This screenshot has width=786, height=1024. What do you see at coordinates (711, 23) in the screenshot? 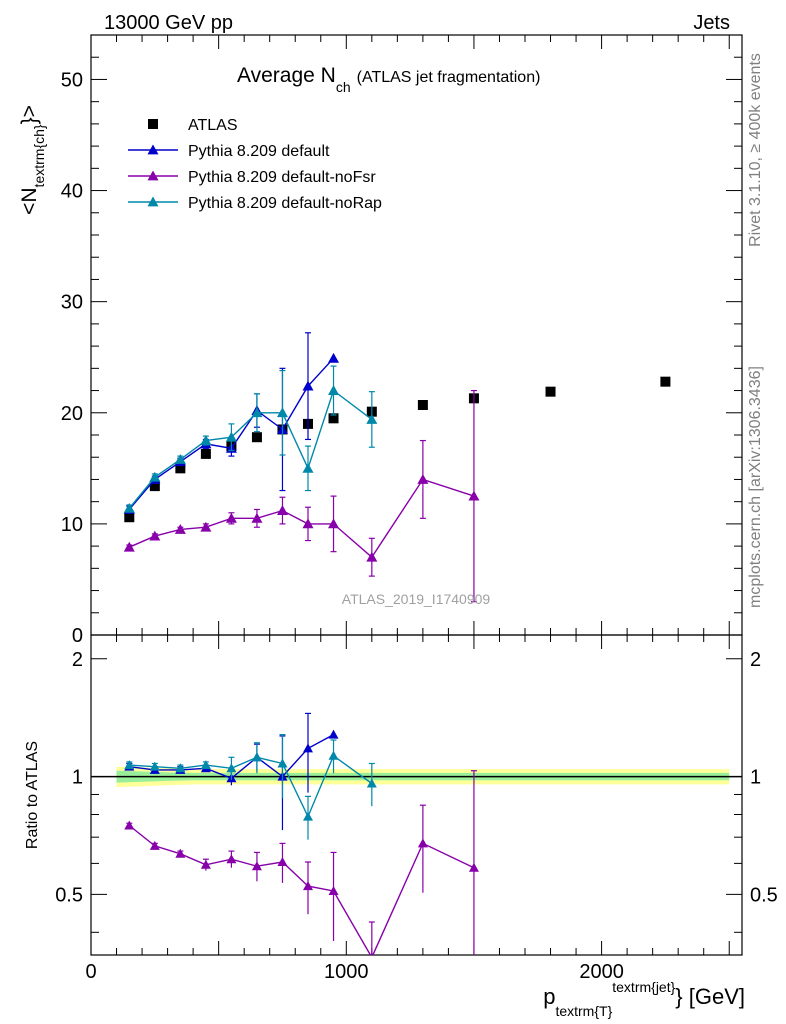
I see `header-right: Jets` at bounding box center [711, 23].